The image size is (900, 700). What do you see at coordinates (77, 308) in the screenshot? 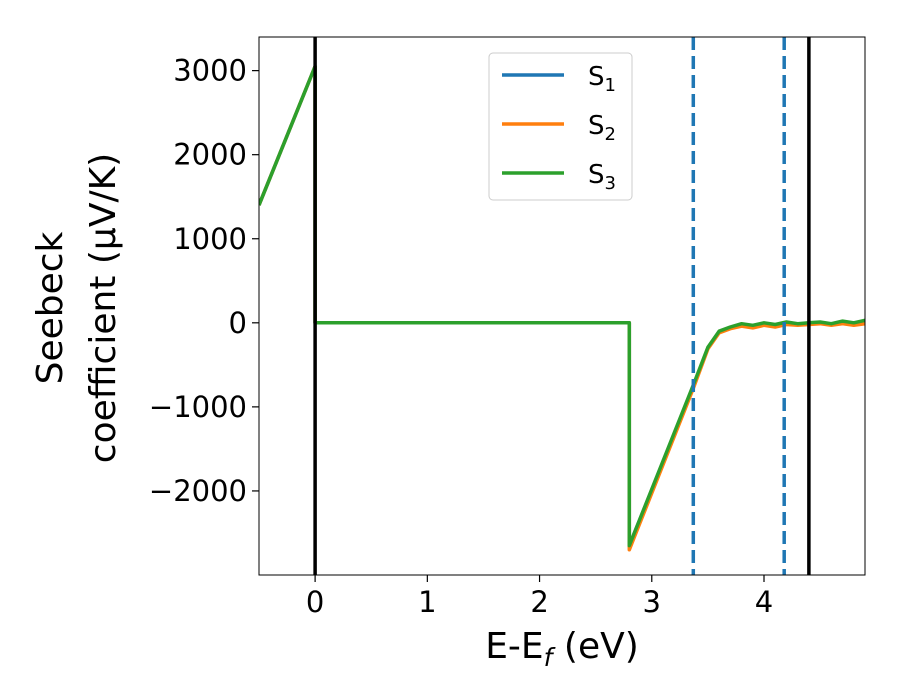
I see `y-axis-title: Seebeck coefficient (μV/K)` at bounding box center [77, 308].